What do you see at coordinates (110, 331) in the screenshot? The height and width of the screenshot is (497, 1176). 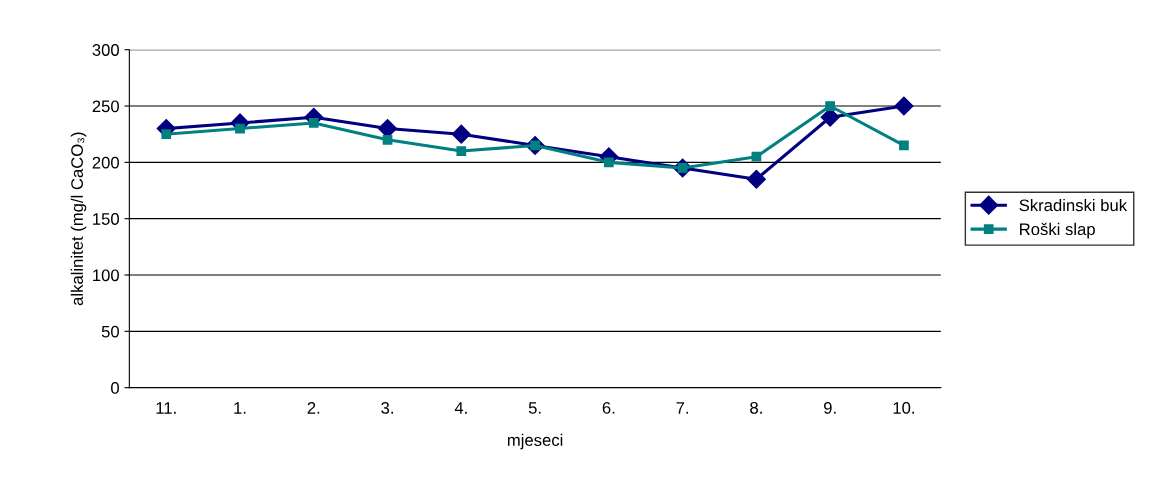 I see `y-tick-label: 50` at bounding box center [110, 331].